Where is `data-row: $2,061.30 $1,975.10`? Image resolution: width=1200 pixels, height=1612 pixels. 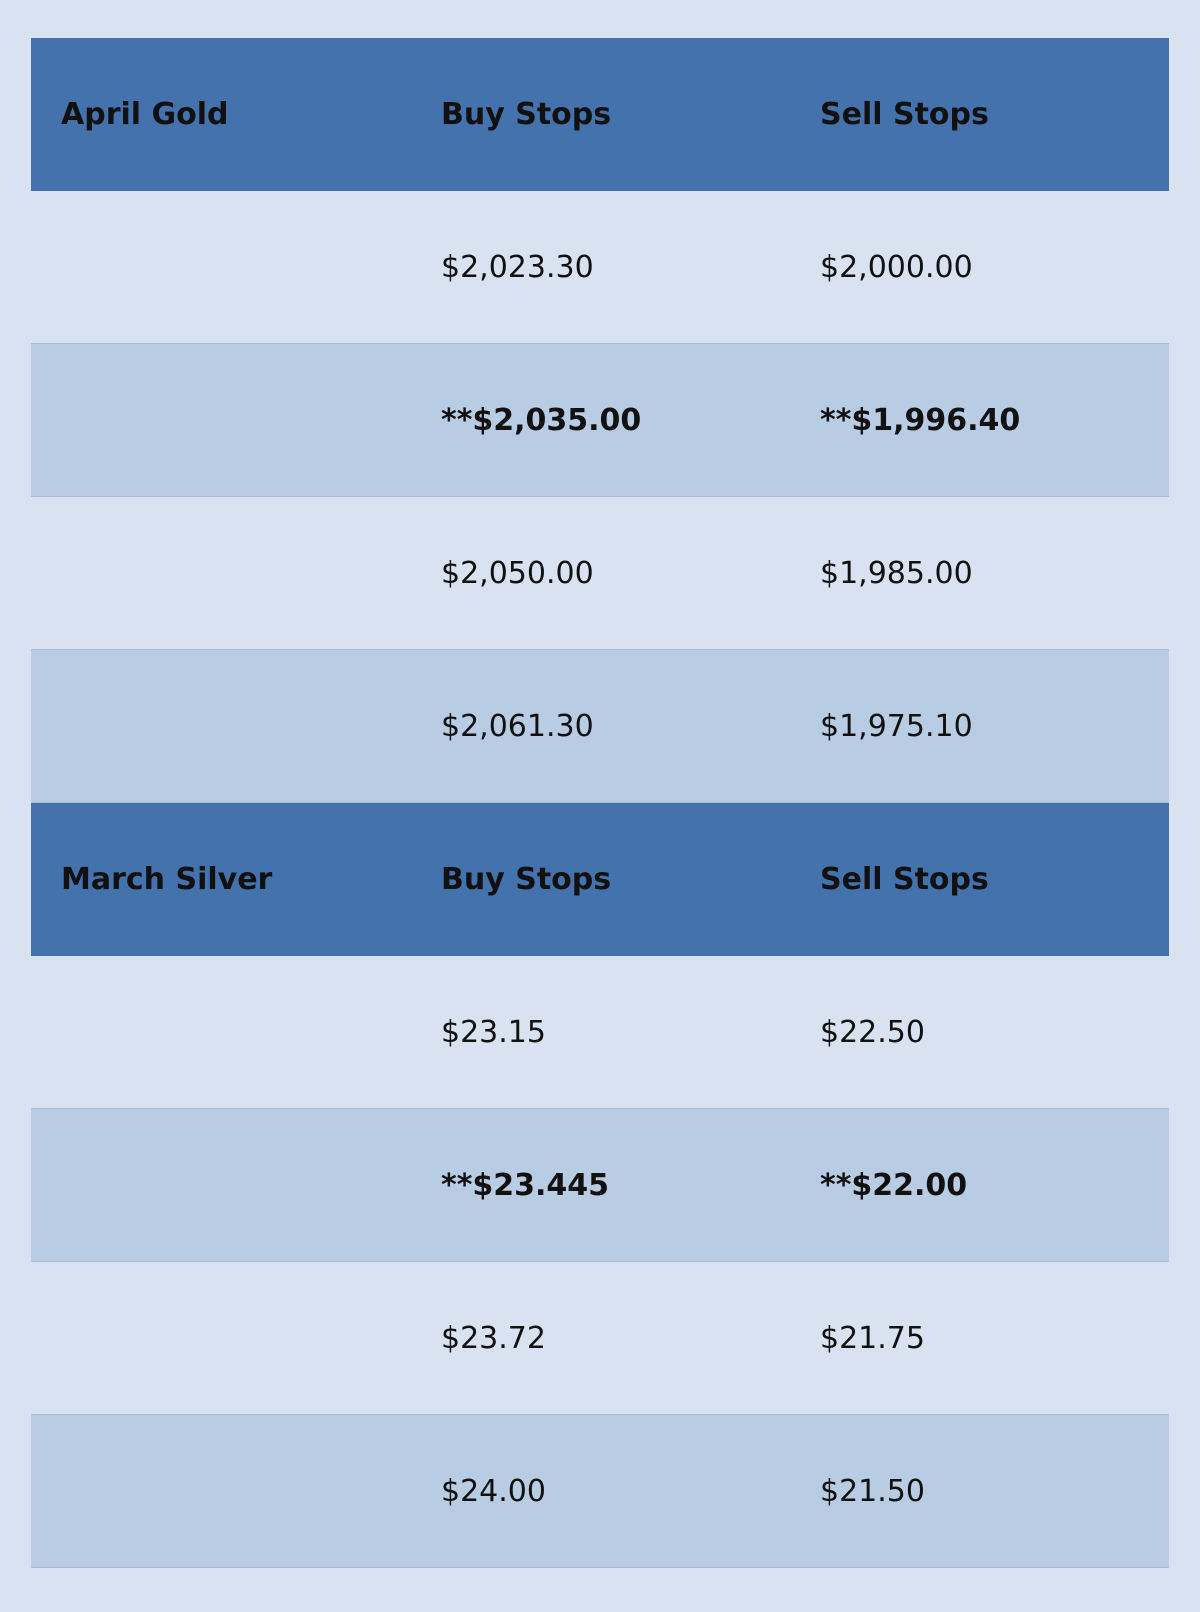
data-row: $2,061.30 $1,975.10 is located at coordinates (600, 726).